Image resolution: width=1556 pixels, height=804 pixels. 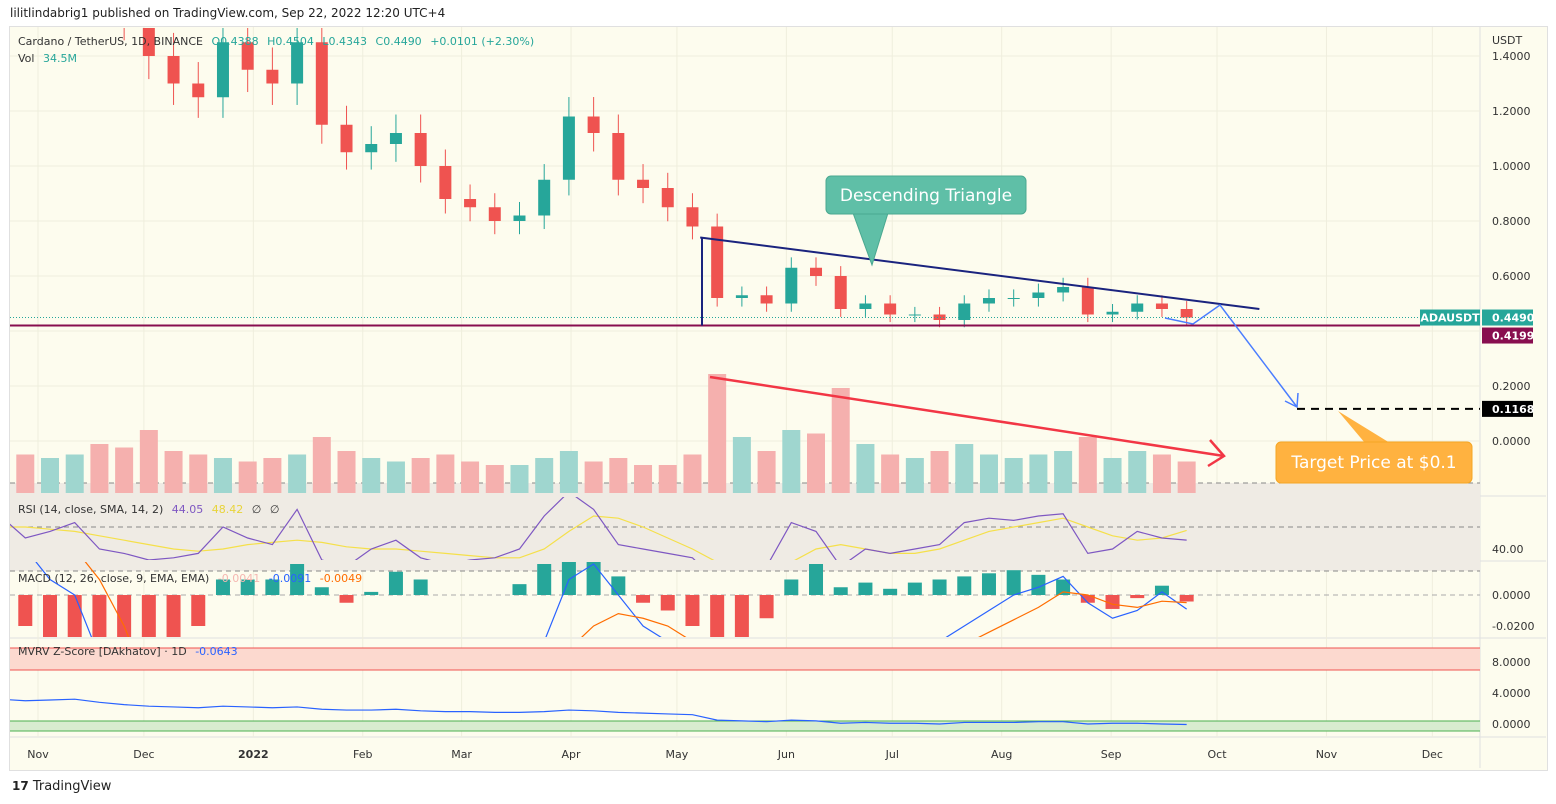 I want to click on time-label-5: Apr, so click(x=572, y=754).